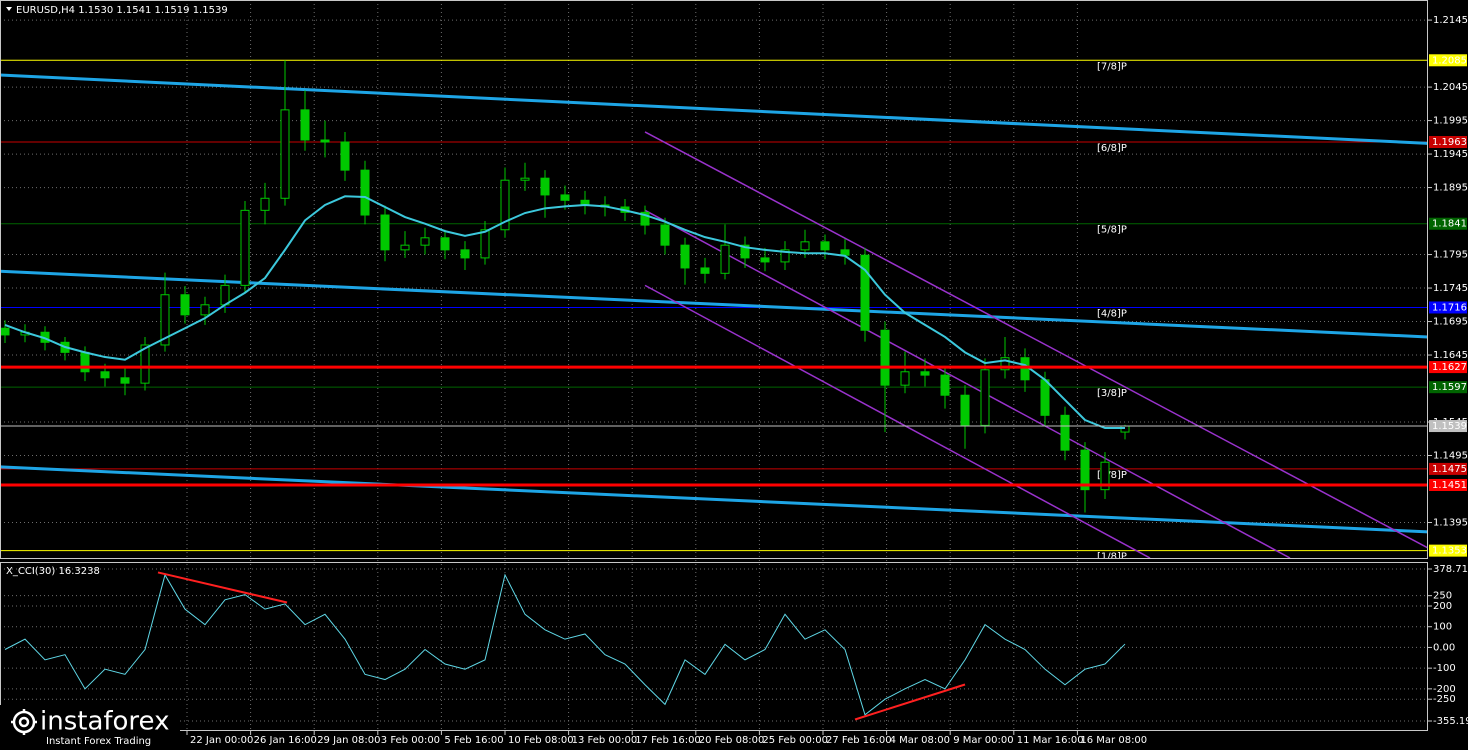 The width and height of the screenshot is (1468, 750). What do you see at coordinates (1112, 393) in the screenshot?
I see `murrey-label: [3/8]P` at bounding box center [1112, 393].